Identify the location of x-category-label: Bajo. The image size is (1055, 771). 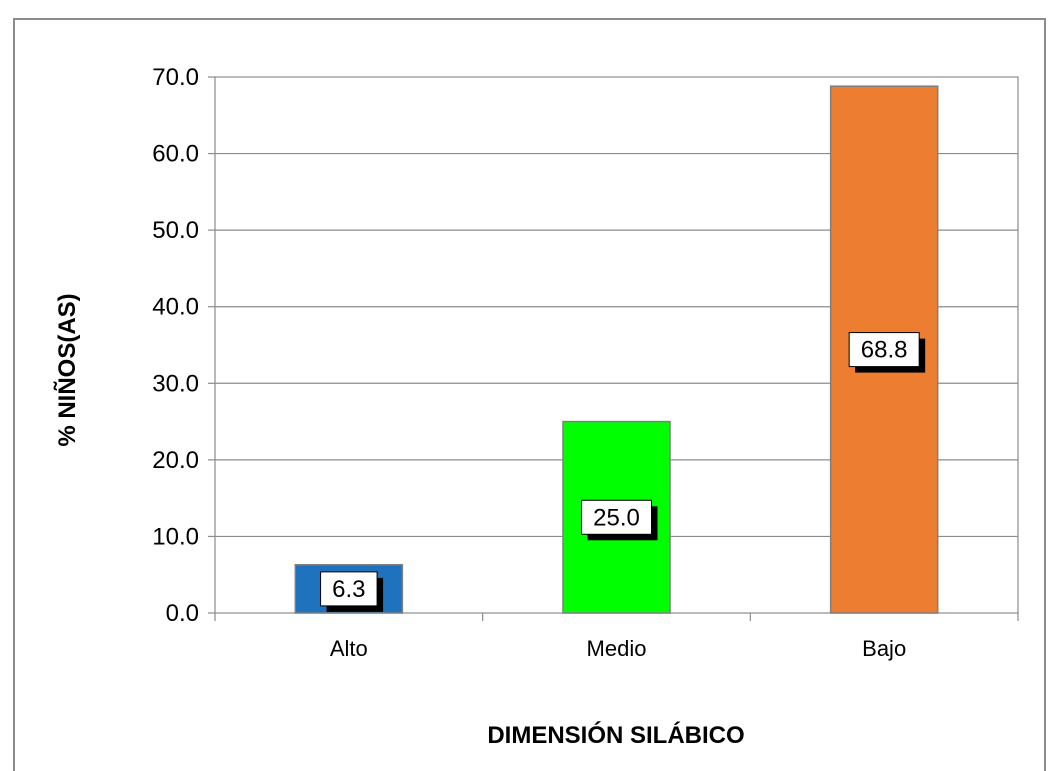
(884, 648).